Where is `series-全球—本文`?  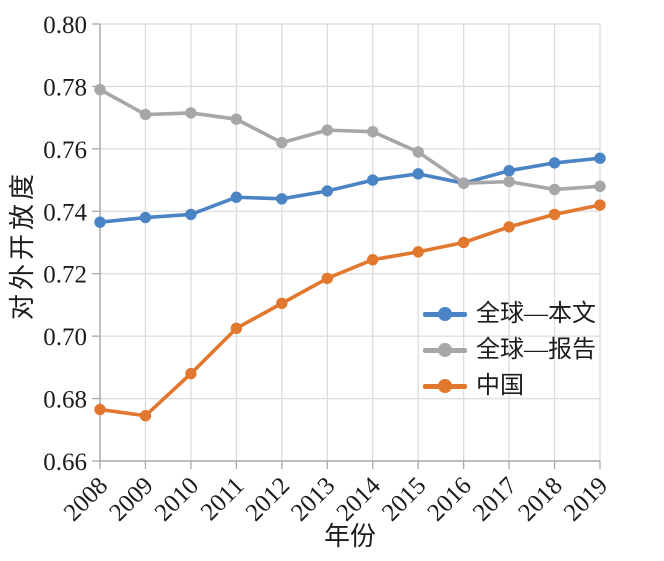 series-全球—本文 is located at coordinates (350, 190).